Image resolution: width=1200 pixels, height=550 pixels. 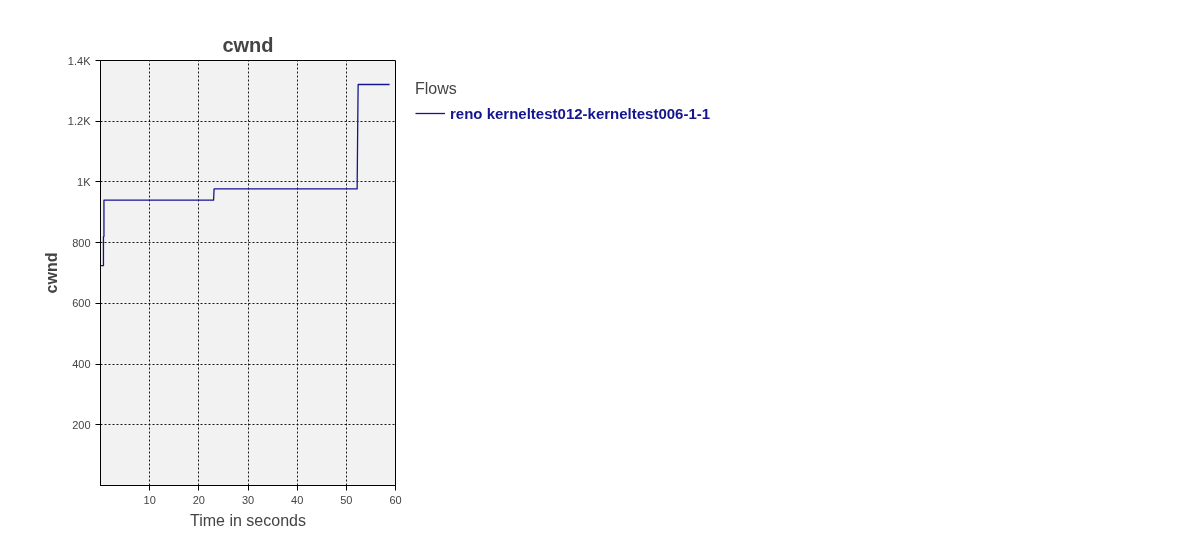 What do you see at coordinates (81, 424) in the screenshot?
I see `y-tick-label: 200` at bounding box center [81, 424].